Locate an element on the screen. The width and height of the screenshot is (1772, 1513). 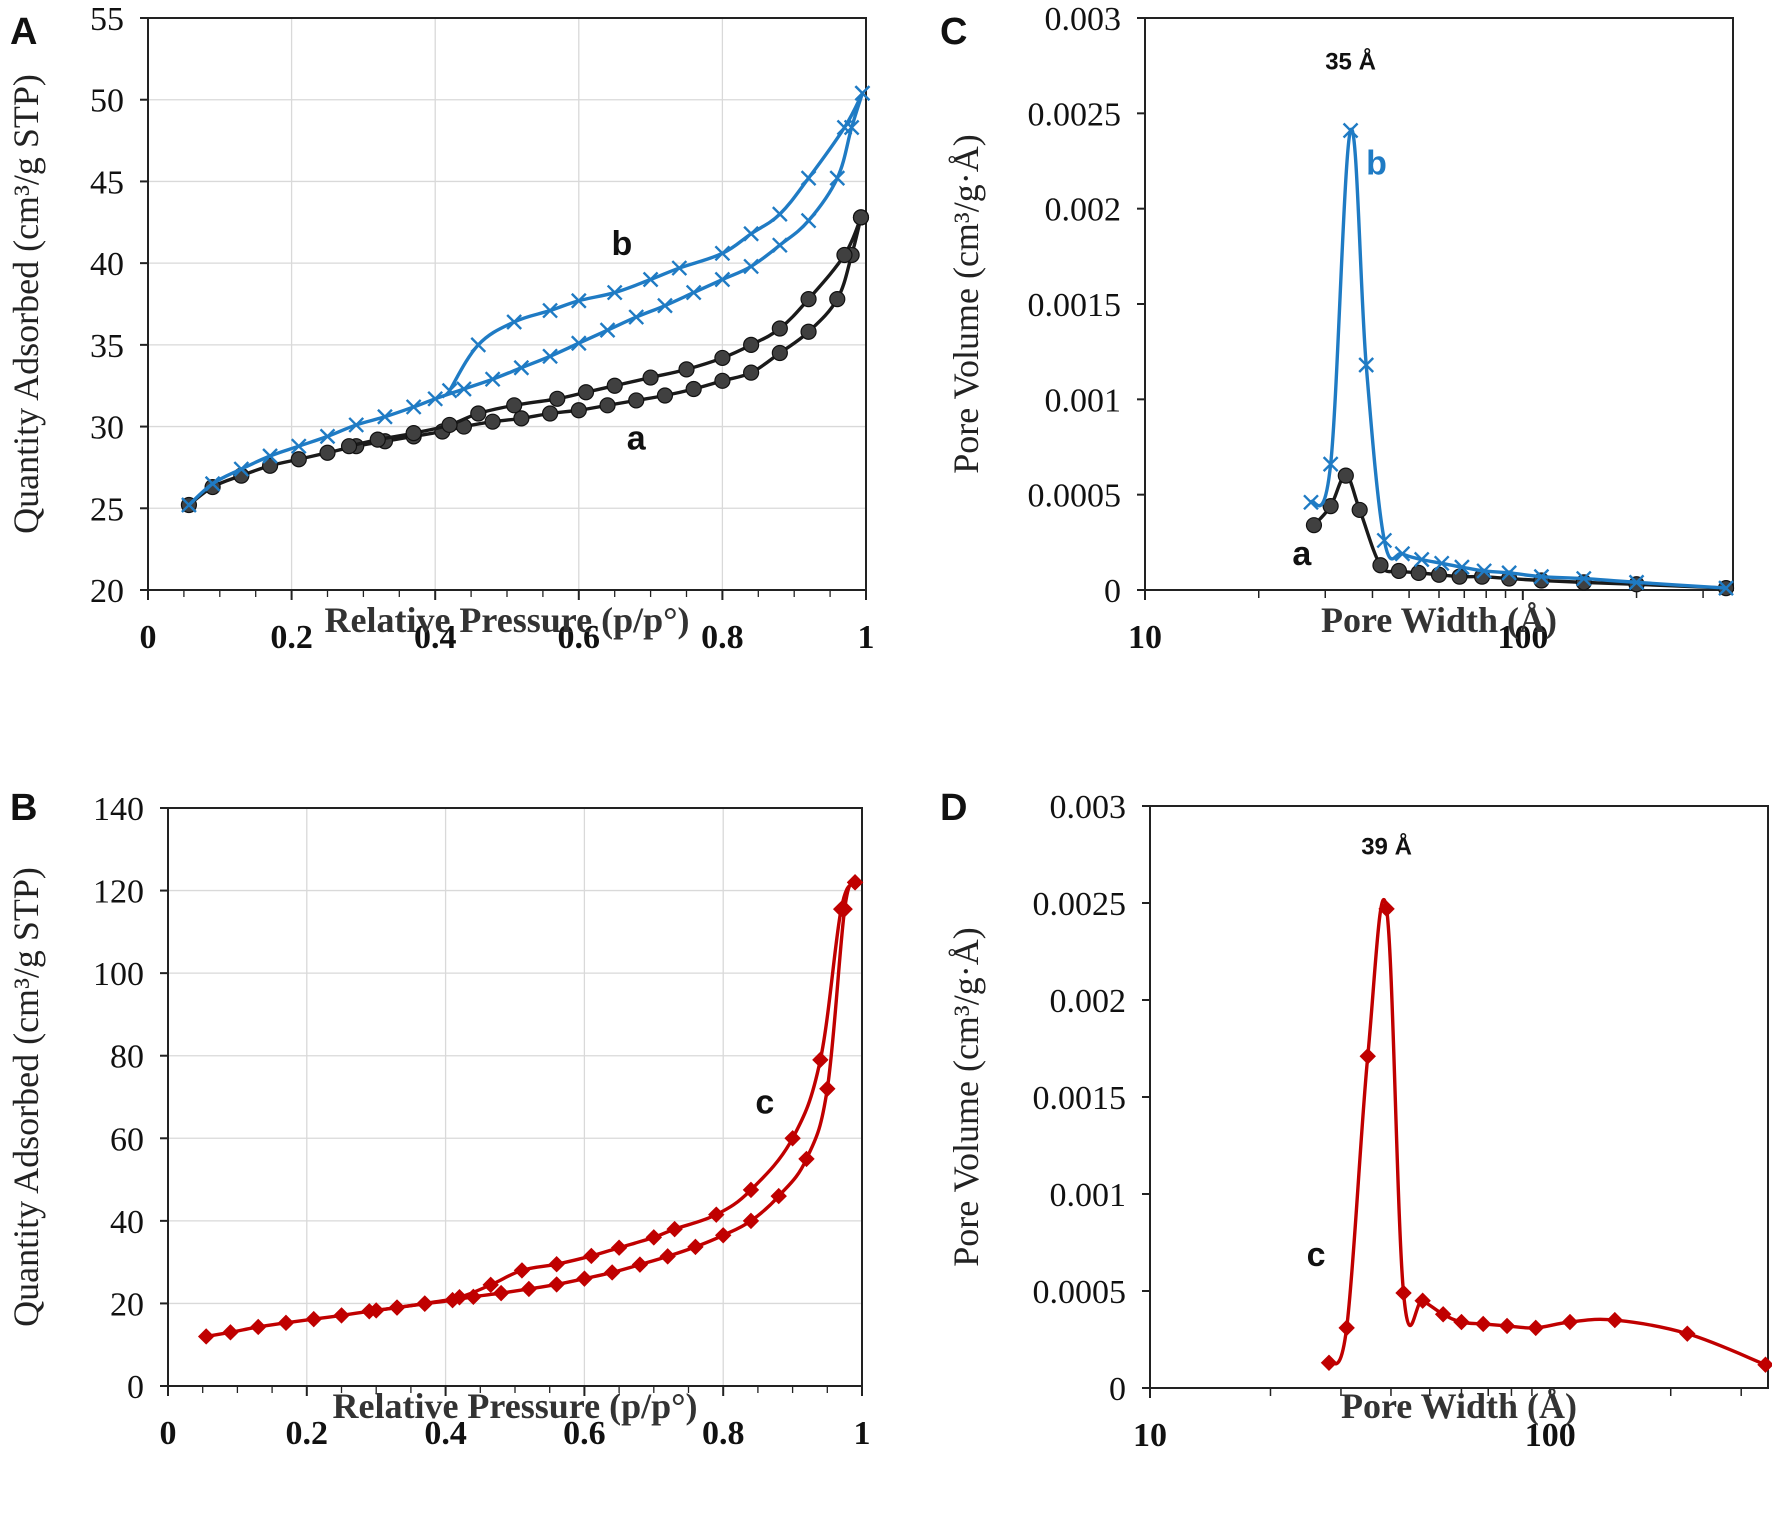
x-tick-label: 100 is located at coordinates (1522, 637).